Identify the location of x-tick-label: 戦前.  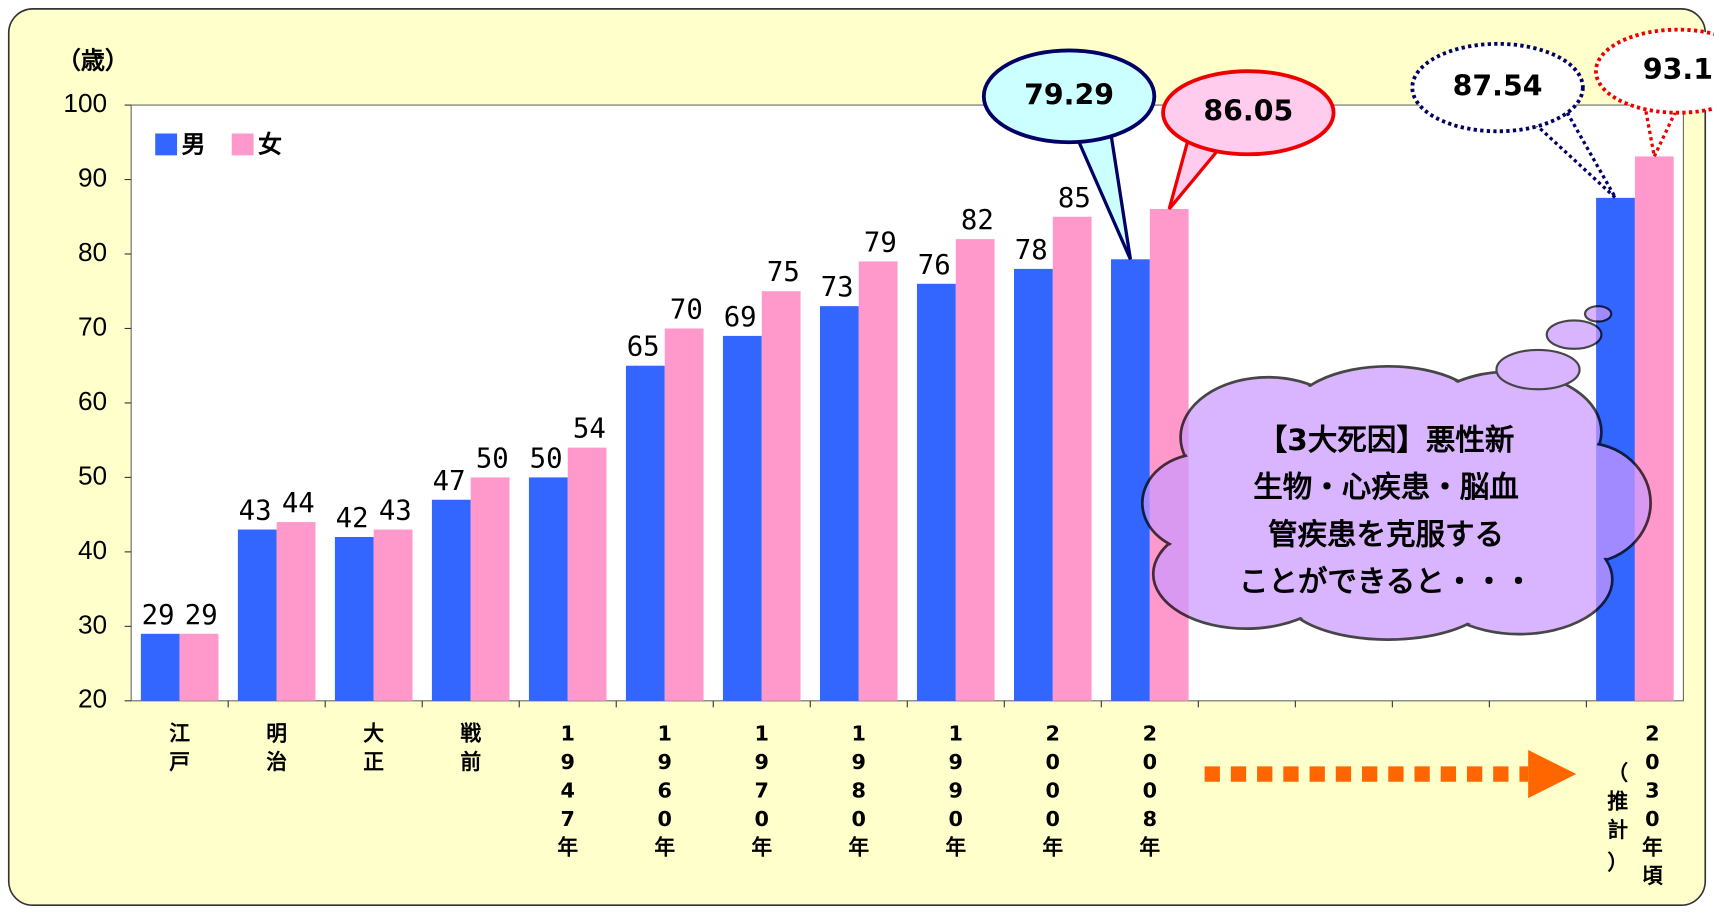
(470, 748).